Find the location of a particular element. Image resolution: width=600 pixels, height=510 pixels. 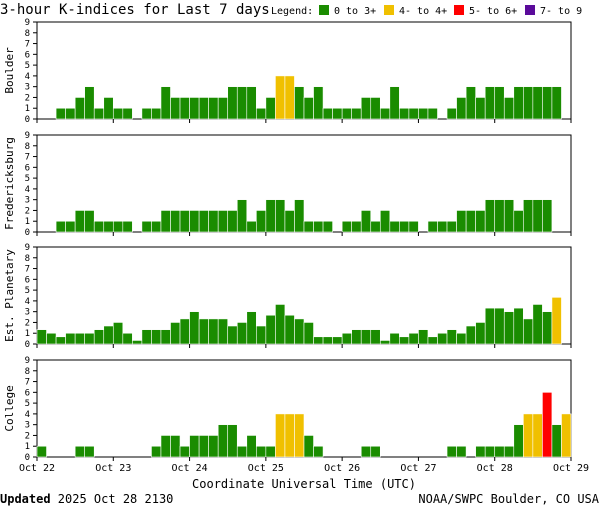

panel-label: Fredericksburg is located at coordinates (9, 183).